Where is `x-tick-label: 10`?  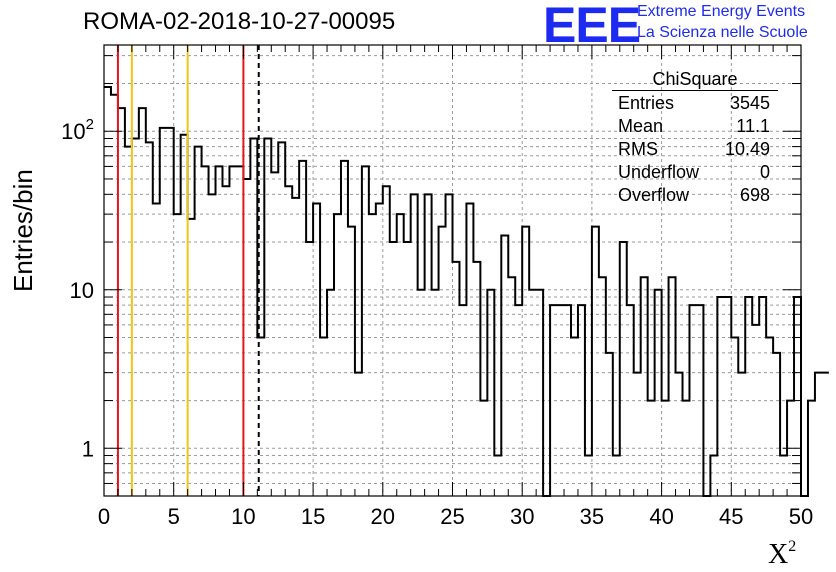
x-tick-label: 10 is located at coordinates (243, 516).